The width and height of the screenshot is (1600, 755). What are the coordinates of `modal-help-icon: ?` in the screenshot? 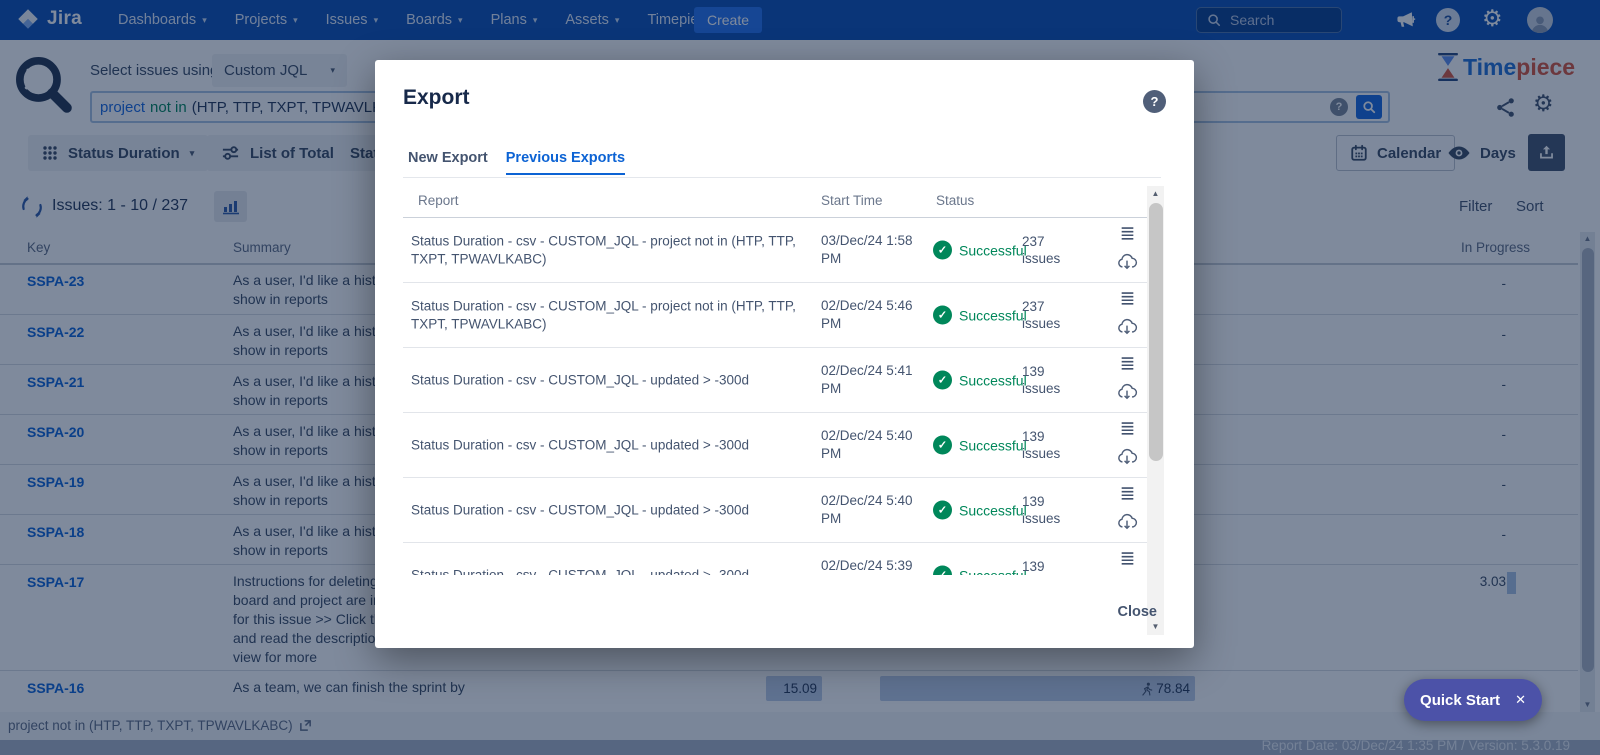 It's located at (1154, 101).